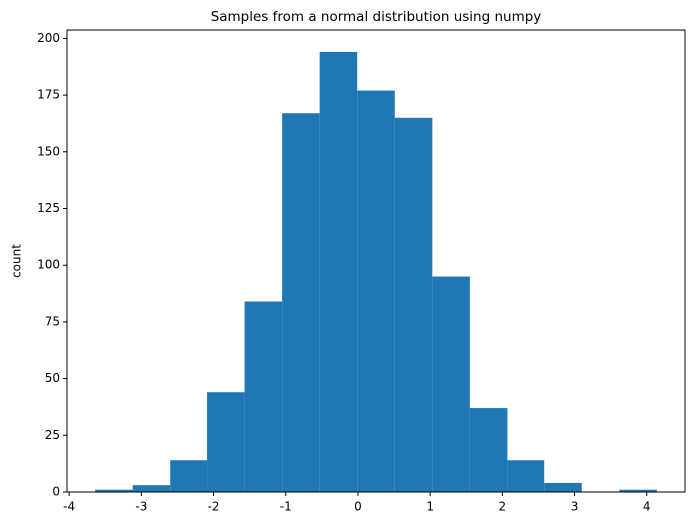  I want to click on x-tick-label: -2, so click(214, 507).